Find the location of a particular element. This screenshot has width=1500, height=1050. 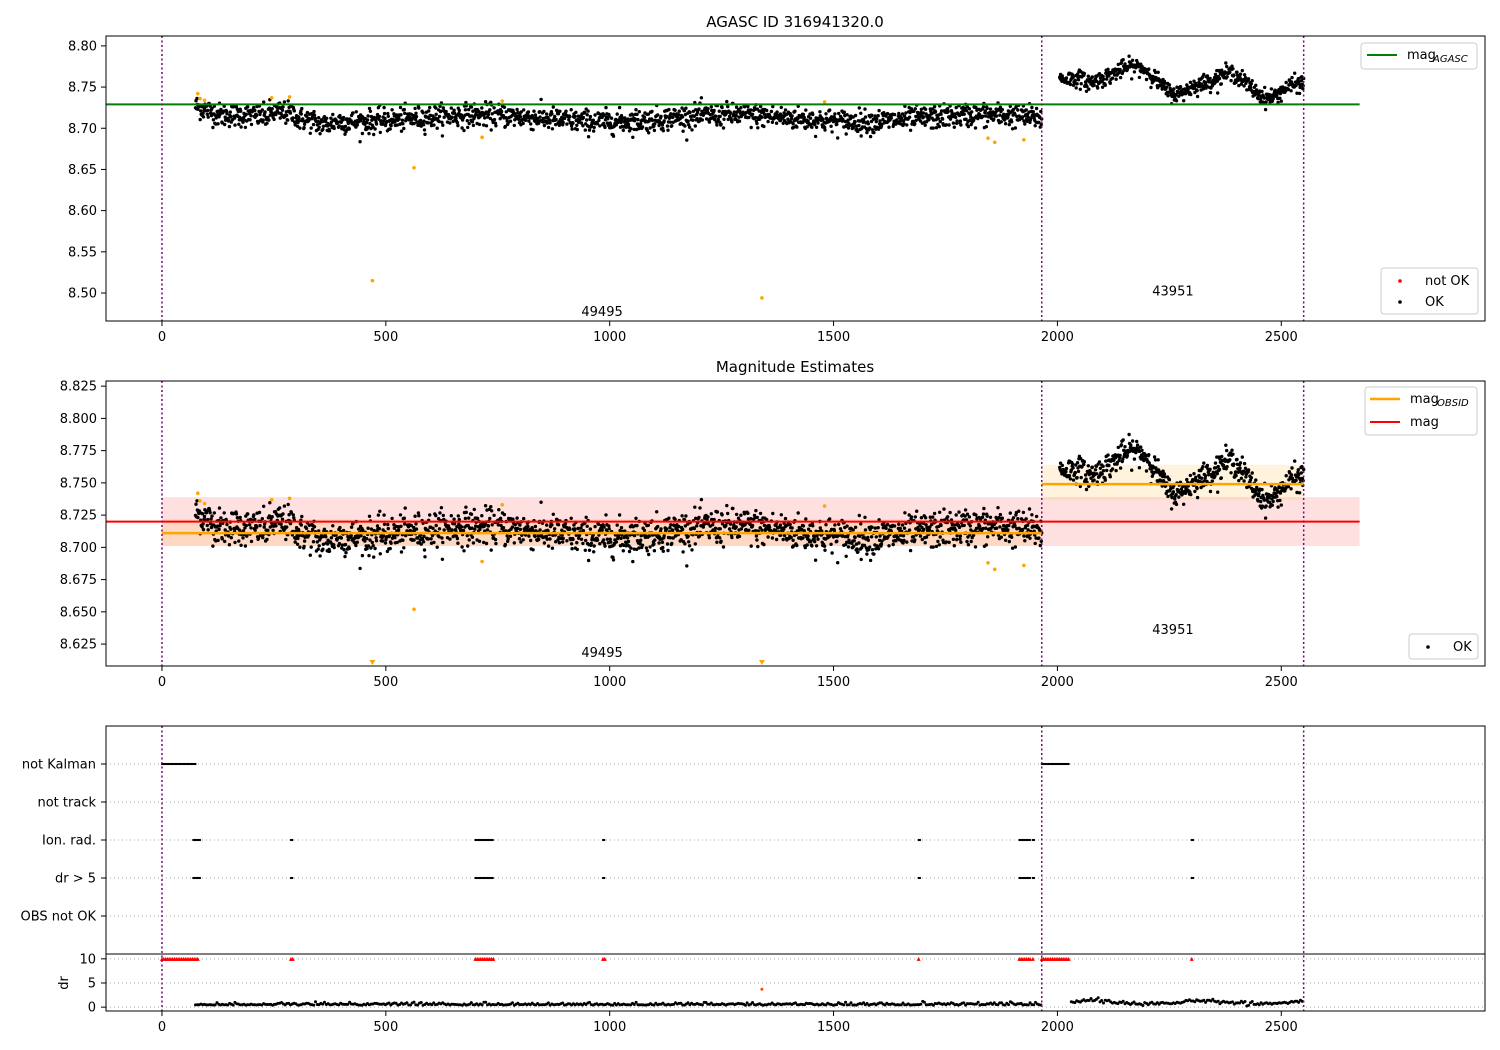

ok-point-1979 is located at coordinates (1139, 468).